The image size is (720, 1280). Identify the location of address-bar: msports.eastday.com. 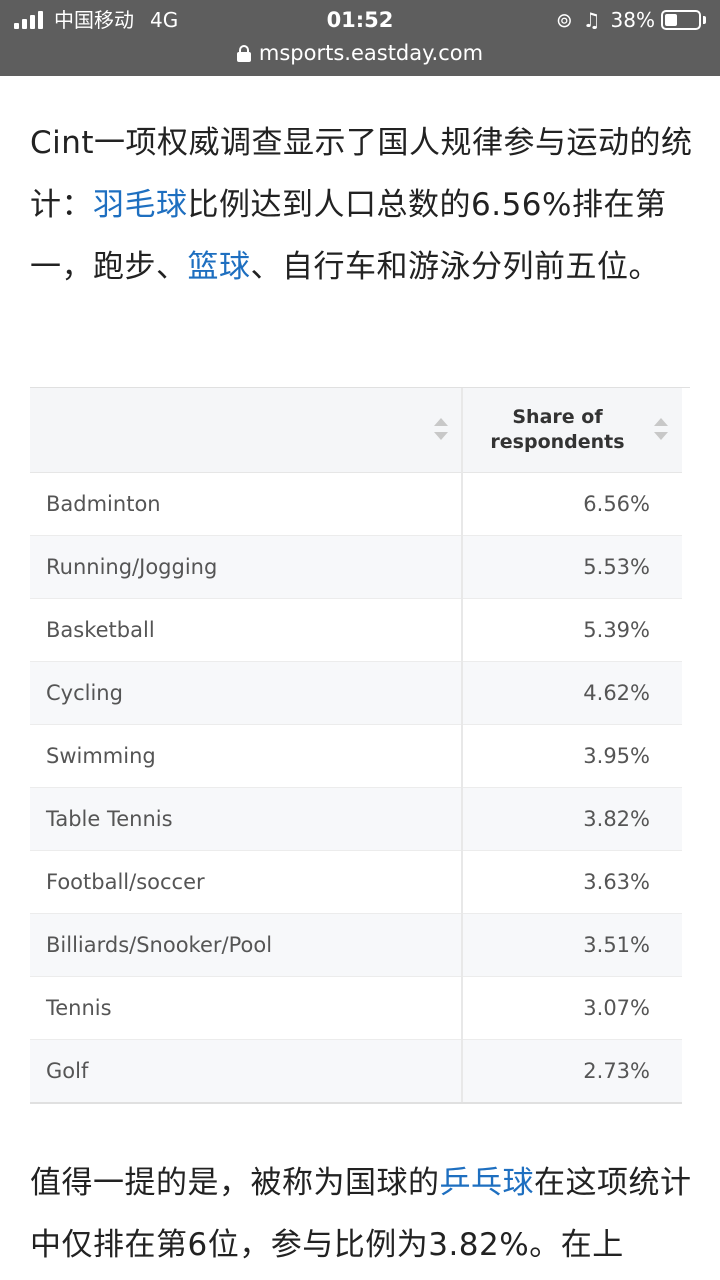
(360, 53).